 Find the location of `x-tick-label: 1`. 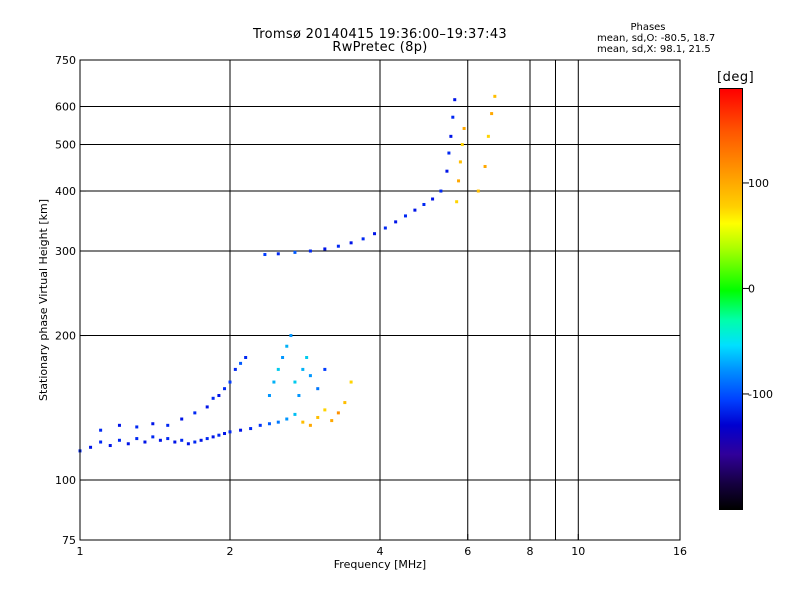

x-tick-label: 1 is located at coordinates (80, 551).